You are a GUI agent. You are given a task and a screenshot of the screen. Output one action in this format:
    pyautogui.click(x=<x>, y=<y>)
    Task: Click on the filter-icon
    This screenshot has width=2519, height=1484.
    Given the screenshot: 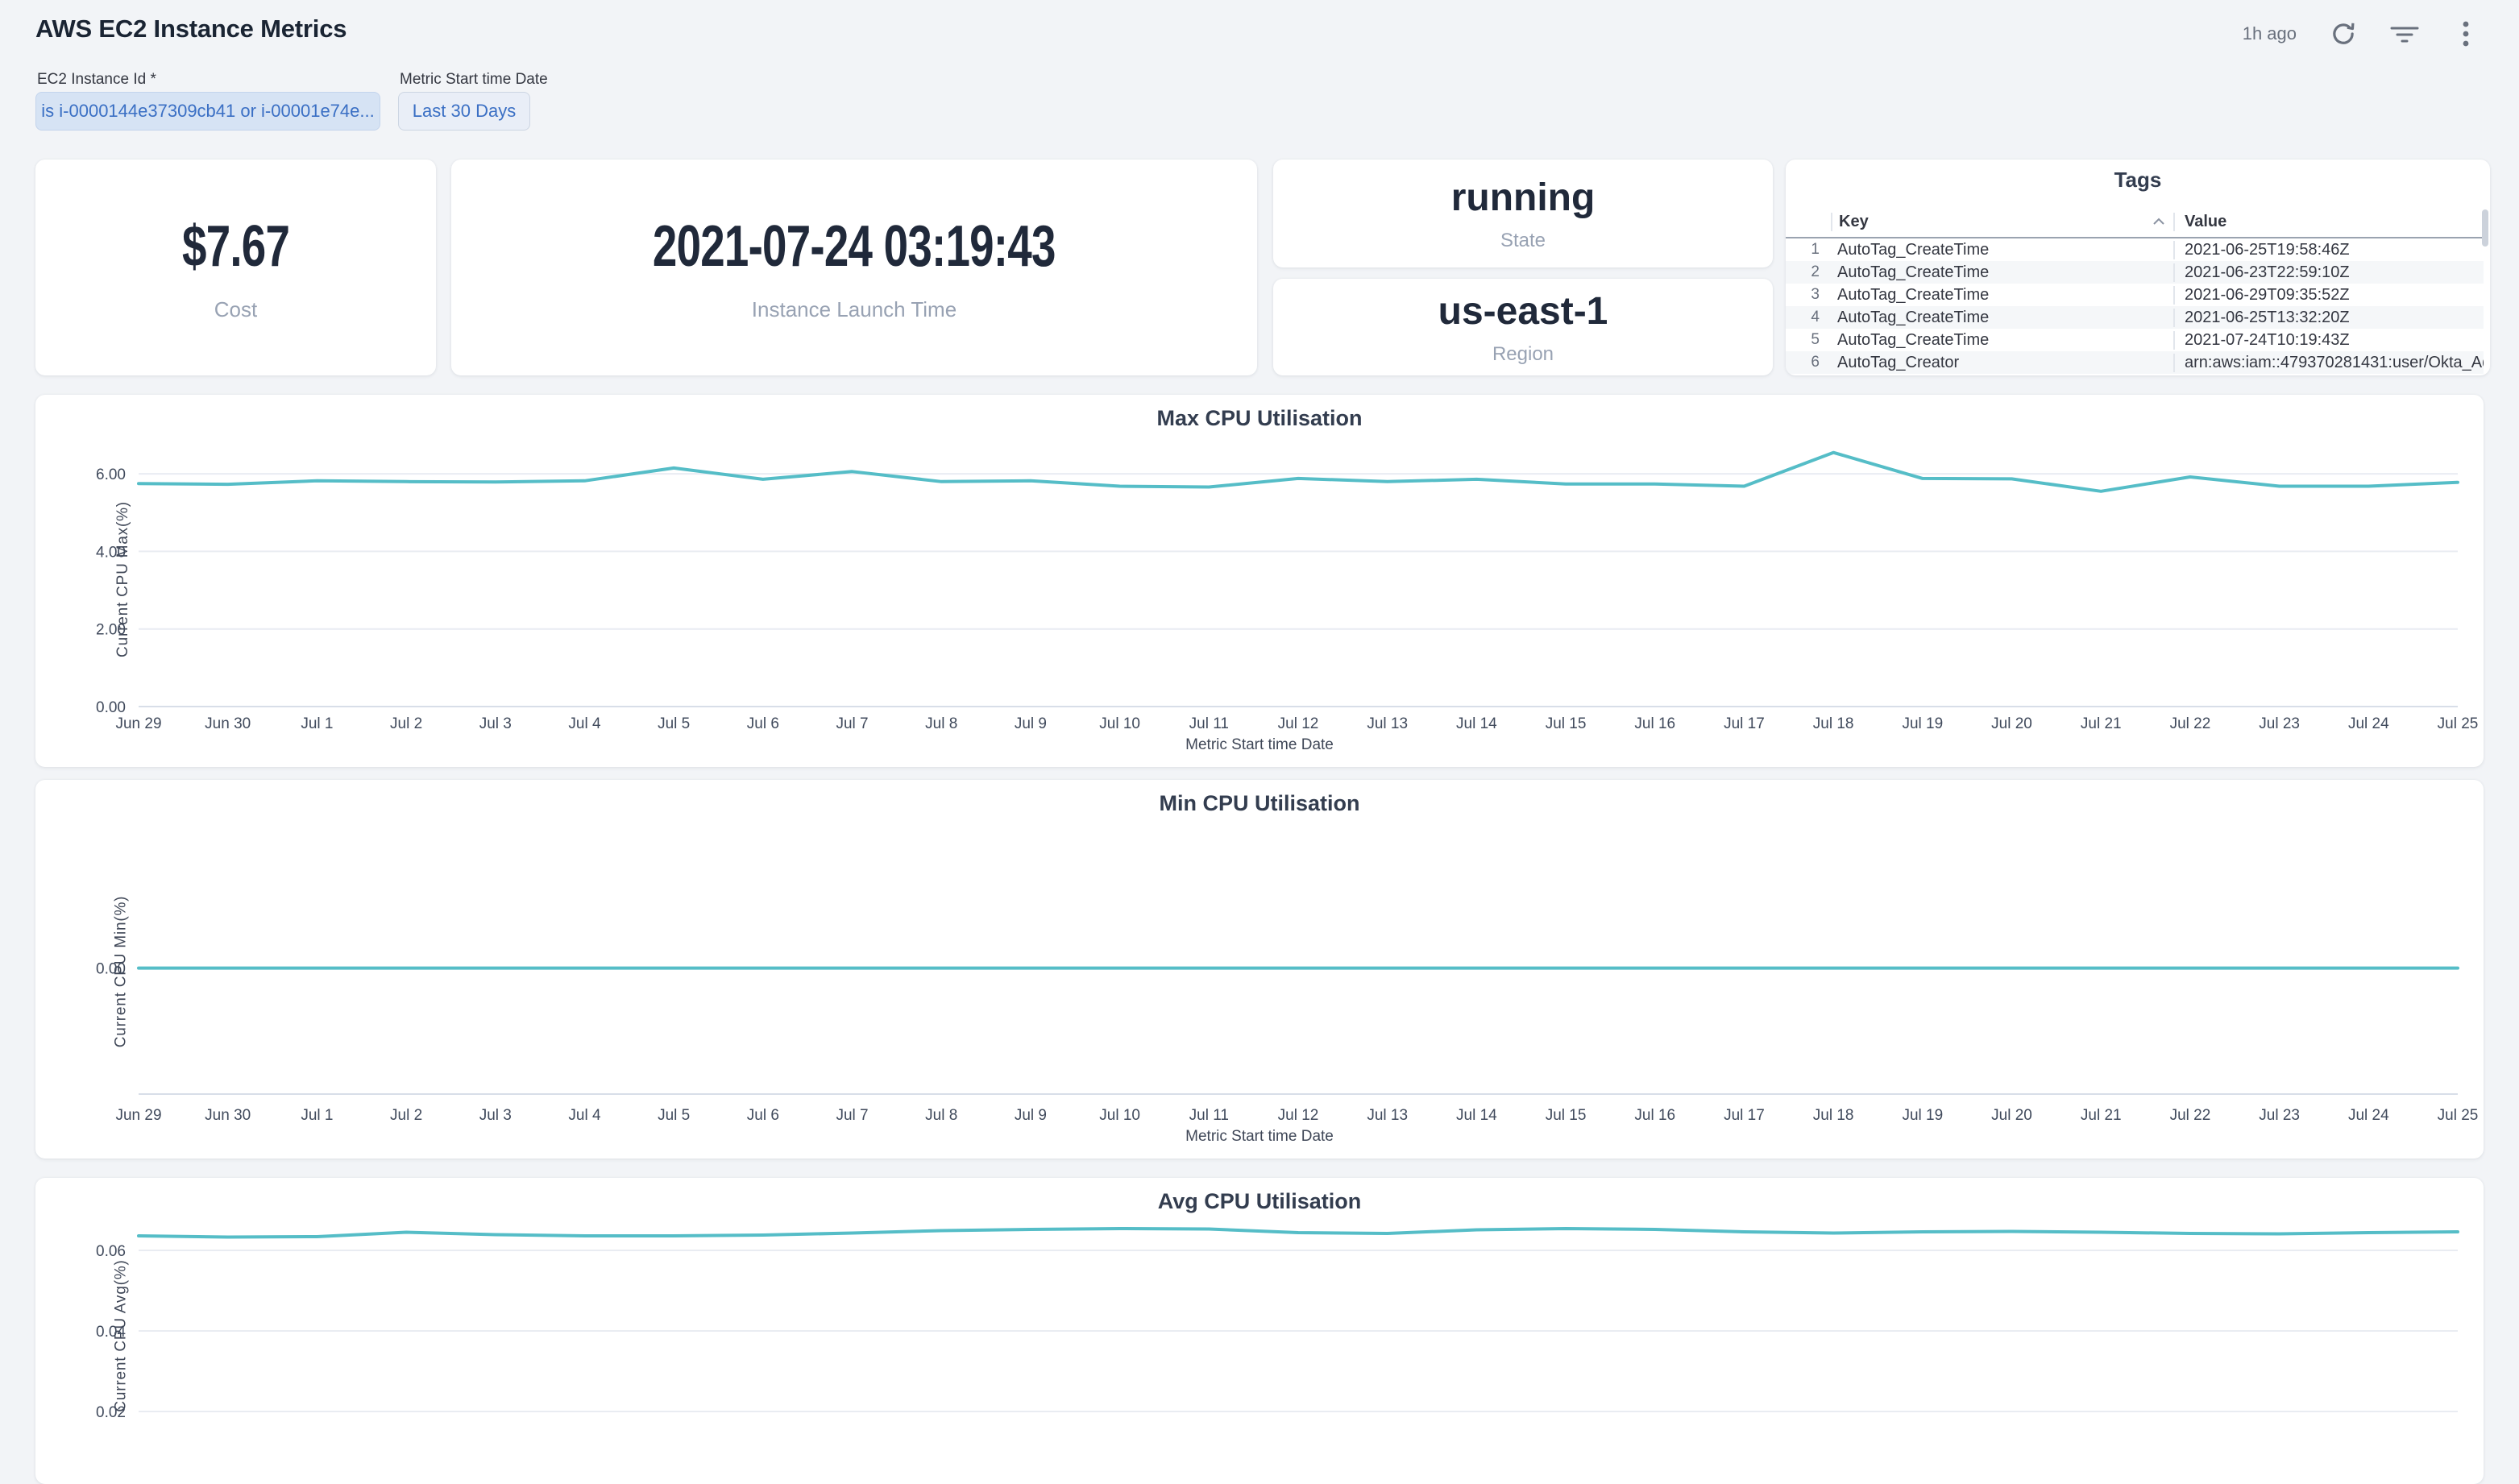 What is the action you would take?
    pyautogui.click(x=2404, y=33)
    